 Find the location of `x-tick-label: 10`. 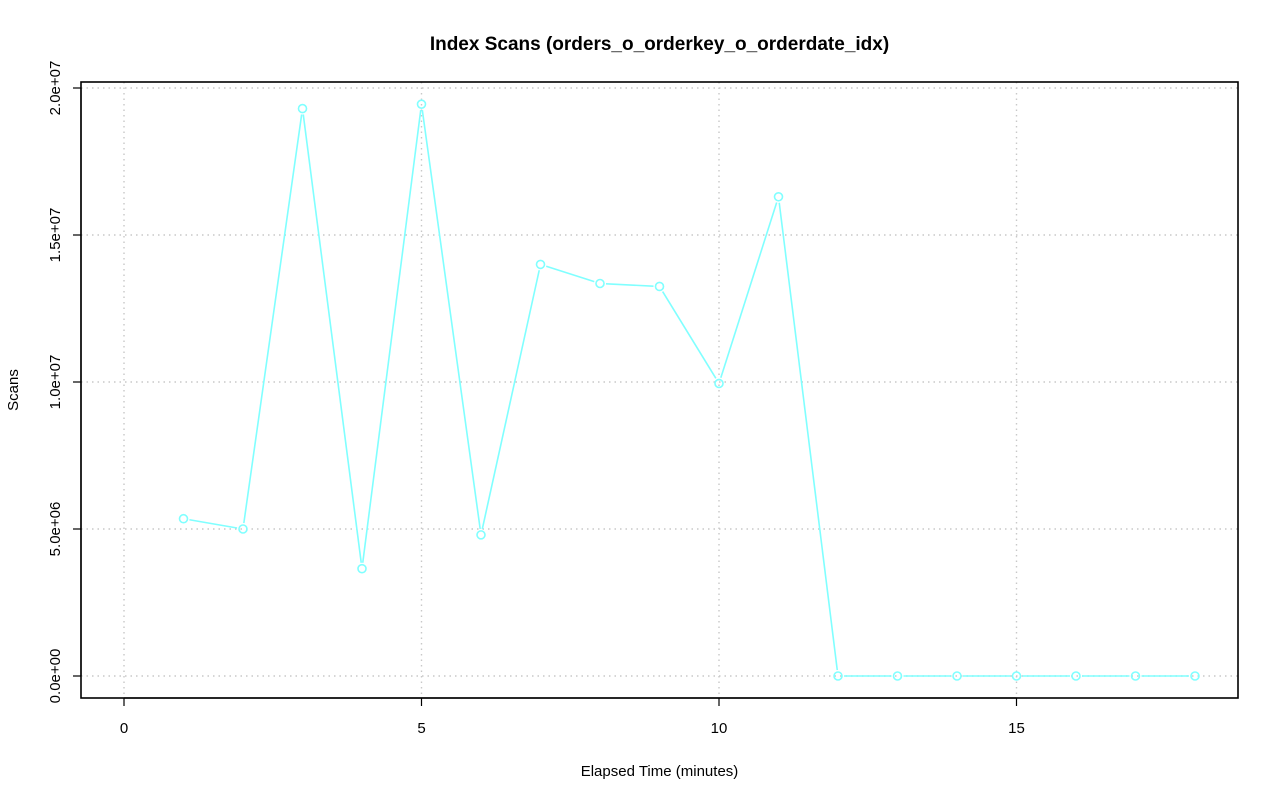

x-tick-label: 10 is located at coordinates (719, 728).